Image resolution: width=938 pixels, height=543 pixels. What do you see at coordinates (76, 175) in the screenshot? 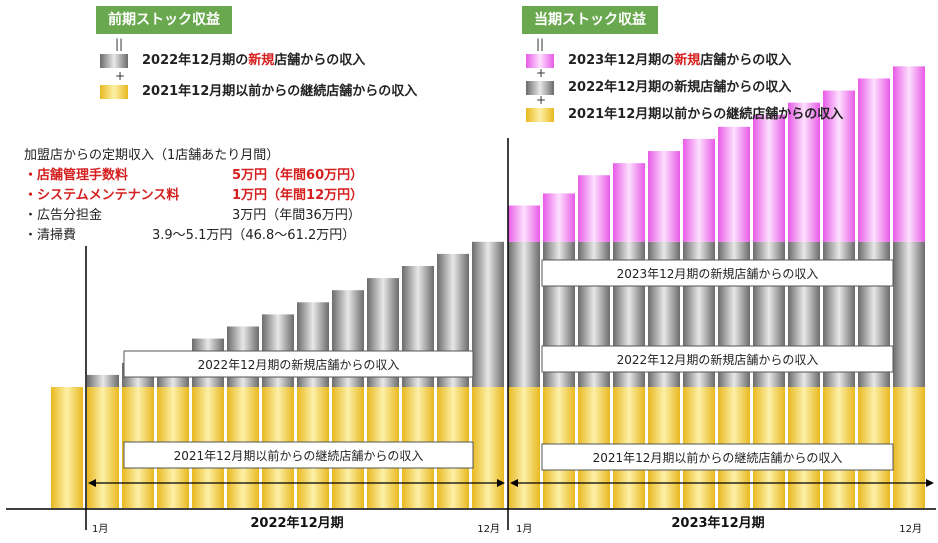
I see `info-item-label: ・店舗管理手数料` at bounding box center [76, 175].